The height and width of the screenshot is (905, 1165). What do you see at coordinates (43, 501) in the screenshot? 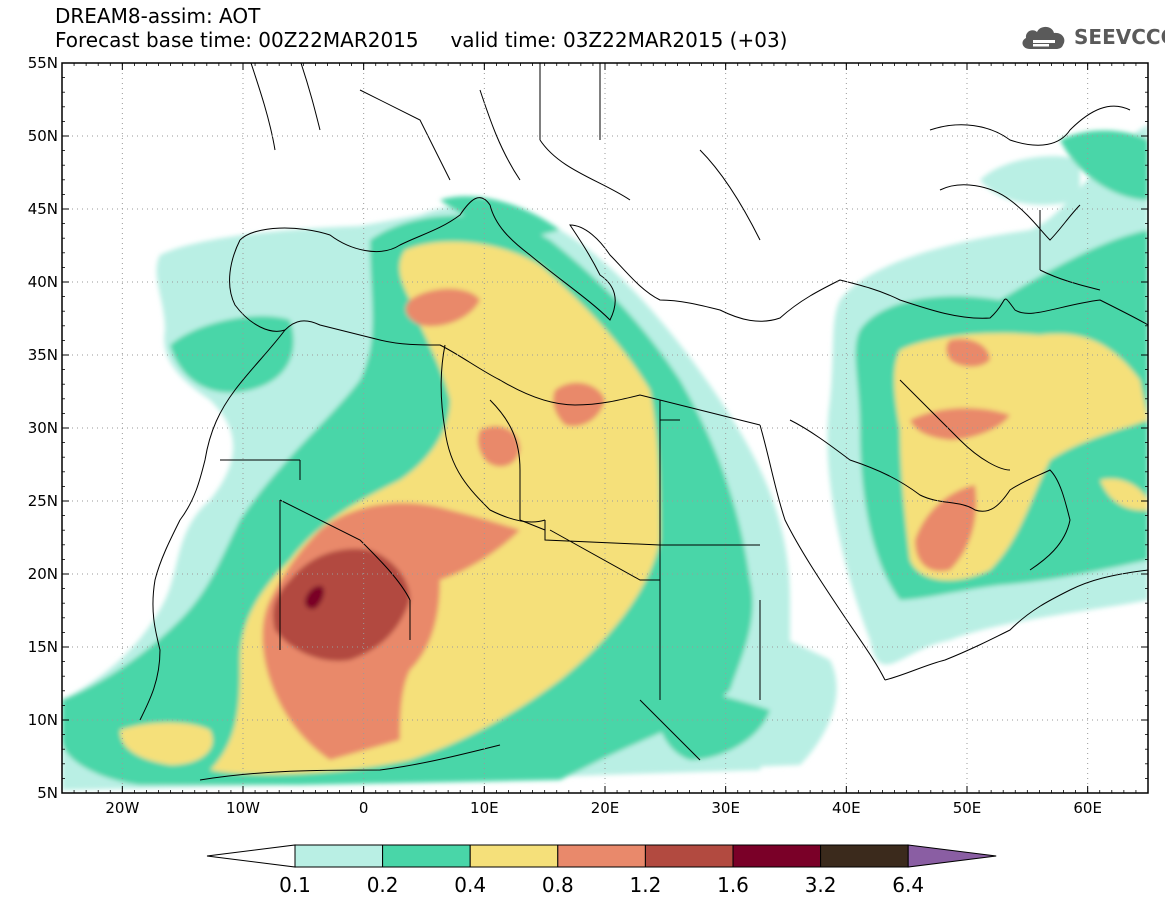
I see `lat-tick-label: 25N` at bounding box center [43, 501].